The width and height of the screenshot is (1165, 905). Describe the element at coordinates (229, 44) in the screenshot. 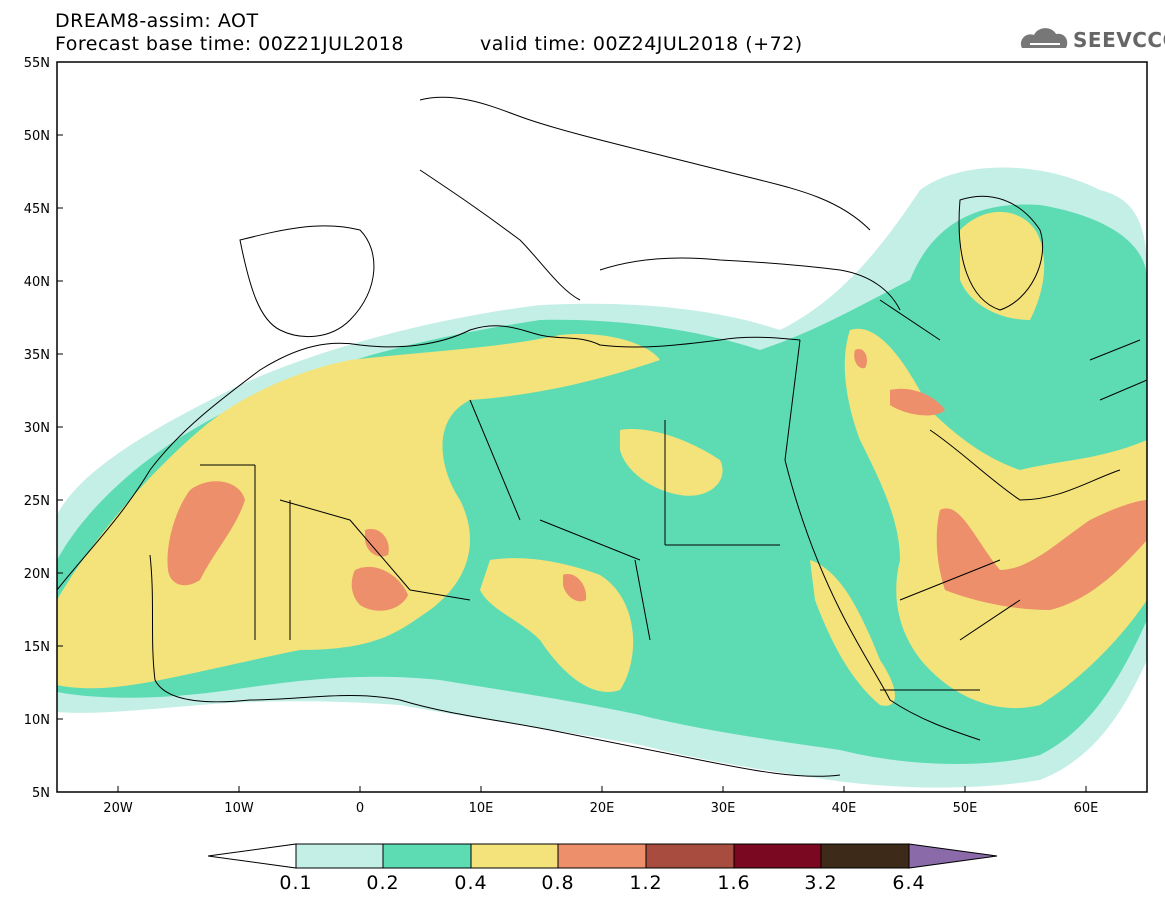

I see `forecast-base-time: Forecast base time: 00Z21JUL2018` at that location.